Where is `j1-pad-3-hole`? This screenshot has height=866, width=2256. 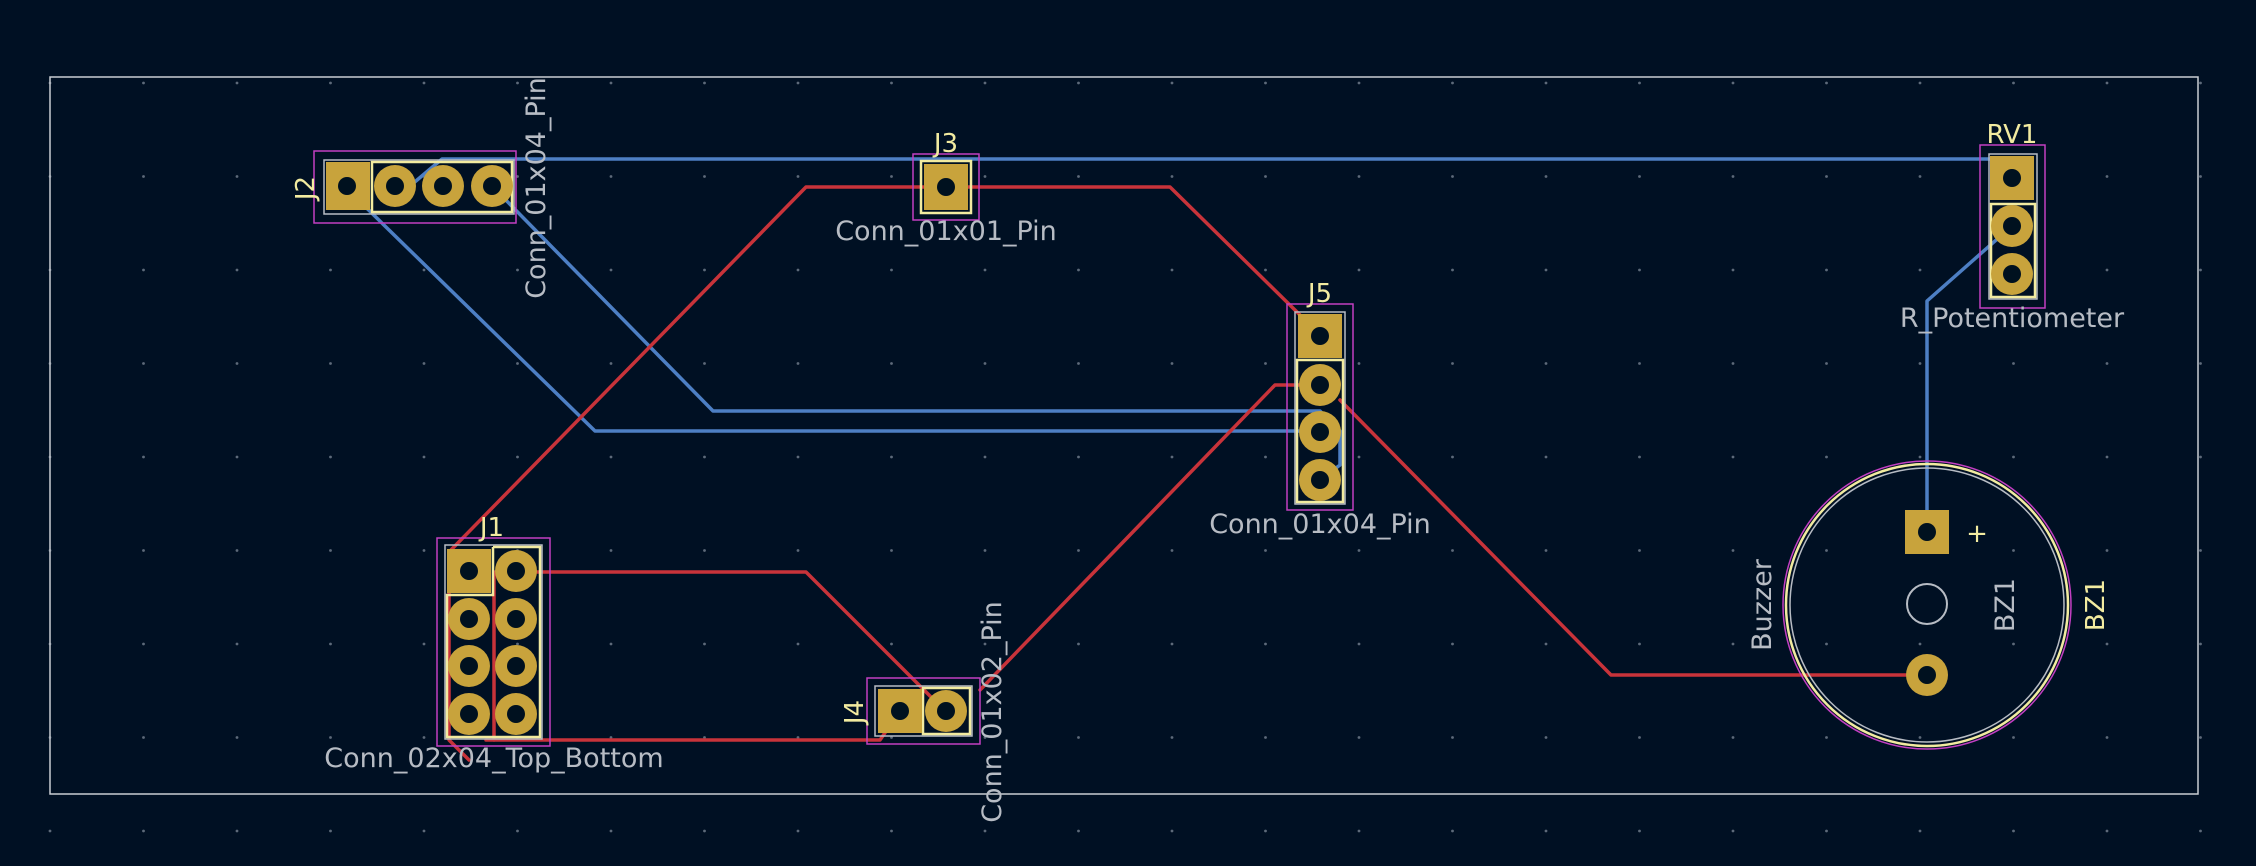 j1-pad-3-hole is located at coordinates (469, 619).